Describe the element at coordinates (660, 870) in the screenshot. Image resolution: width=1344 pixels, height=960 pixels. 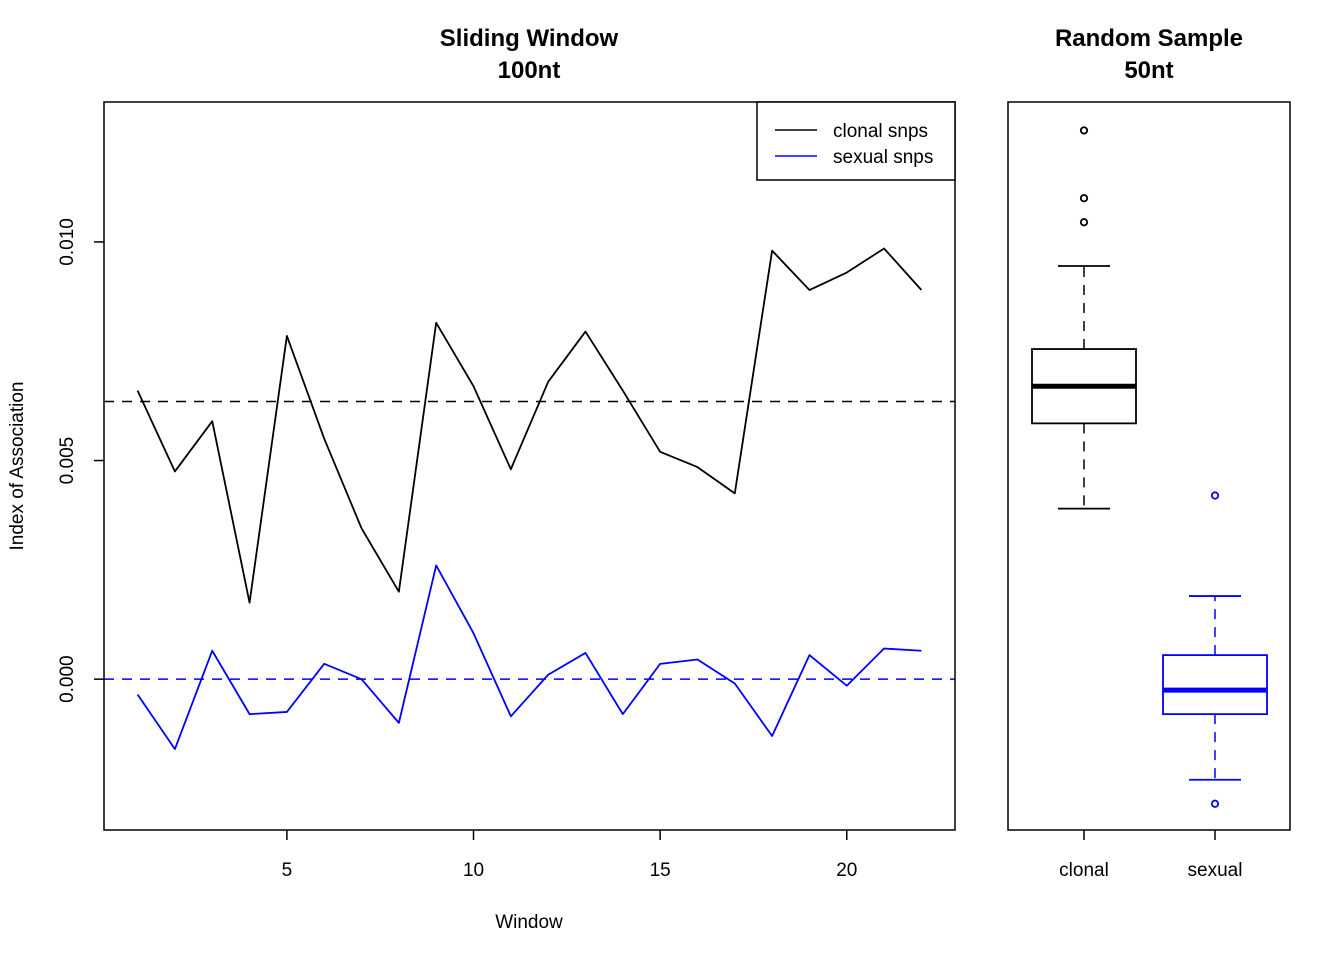
I see `x-tick-label: 15` at that location.